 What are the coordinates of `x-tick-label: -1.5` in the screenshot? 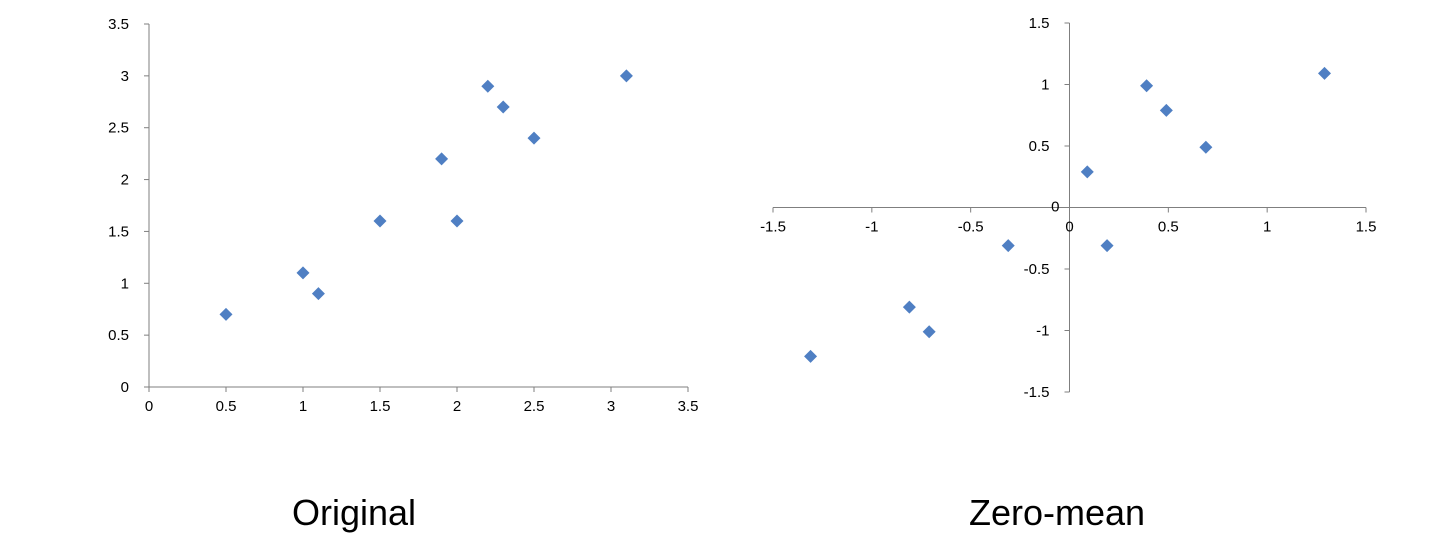 It's located at (773, 227).